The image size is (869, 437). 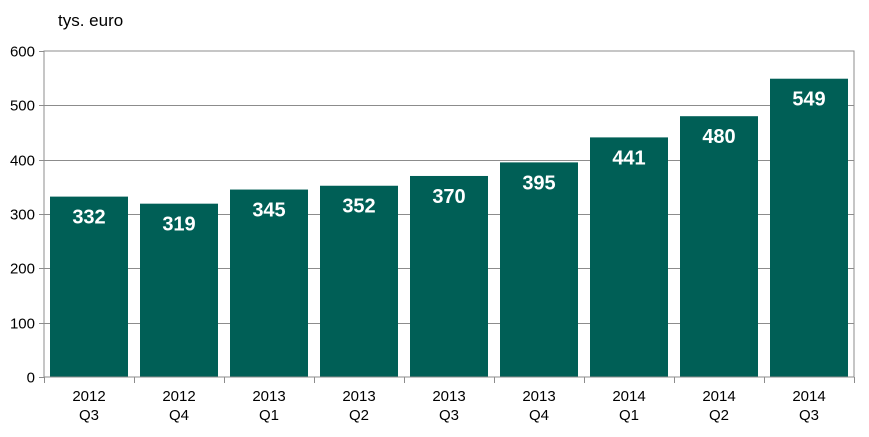 I want to click on y-axis-ticks: 0 100 200 300 400 500 600, so click(x=27, y=215).